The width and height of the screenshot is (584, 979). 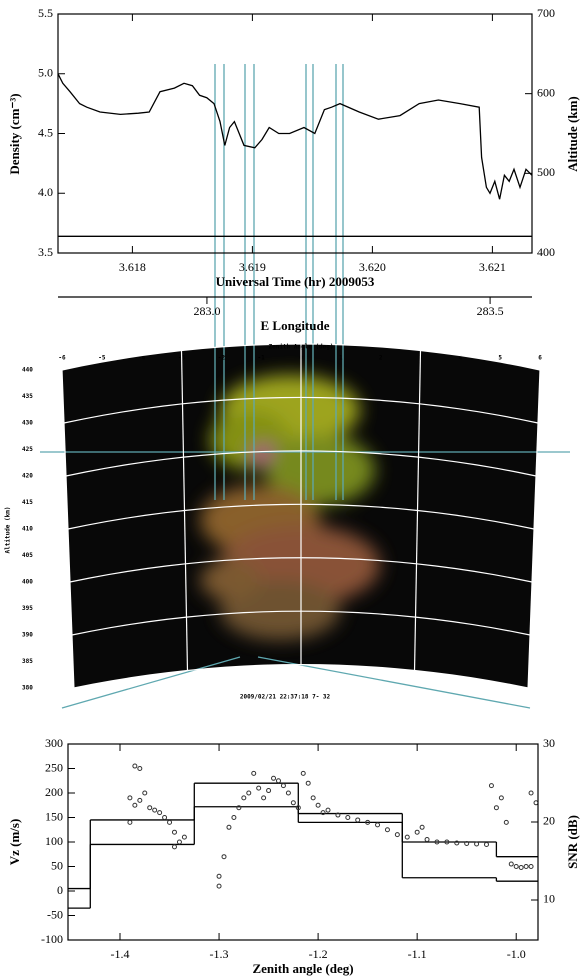 What do you see at coordinates (27, 635) in the screenshot?
I see `y-tick-label: 390` at bounding box center [27, 635].